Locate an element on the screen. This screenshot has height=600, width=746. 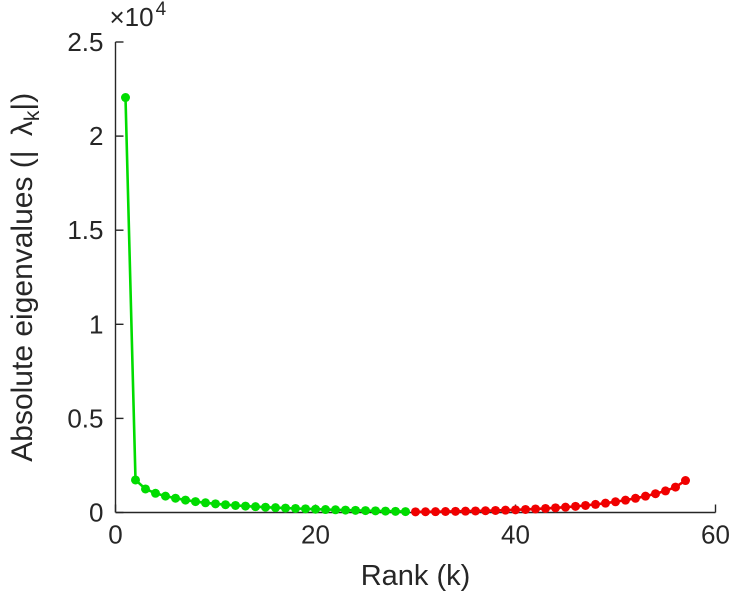
trailing-eigenvalues-red-line is located at coordinates (550, 496).